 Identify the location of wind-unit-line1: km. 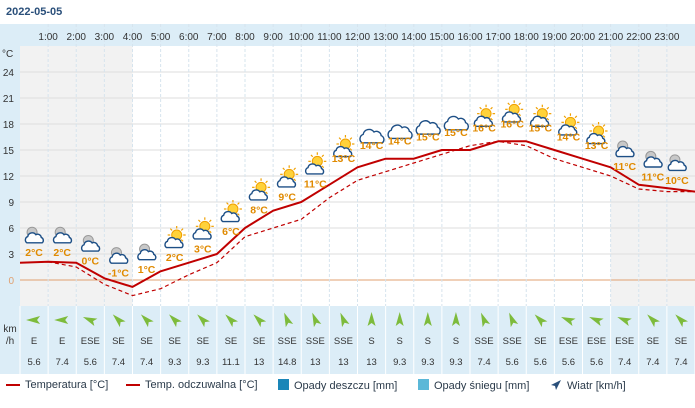
(9, 329).